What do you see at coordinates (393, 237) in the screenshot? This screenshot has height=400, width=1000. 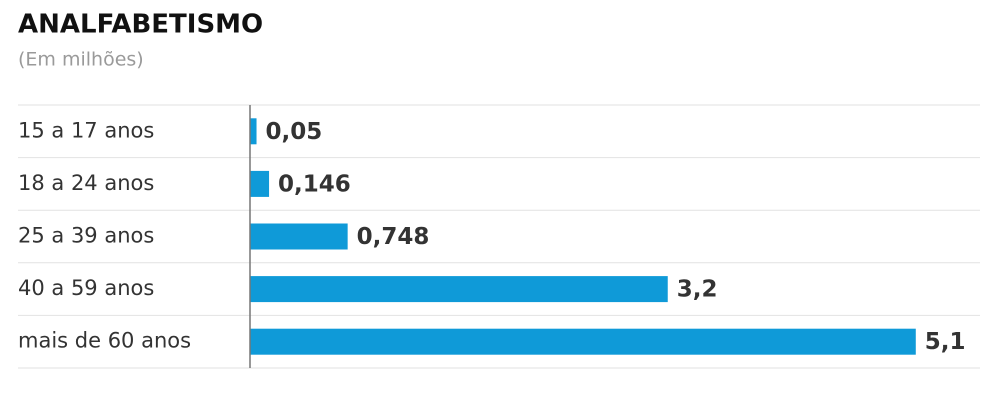 I see `value-label: 0,748` at bounding box center [393, 237].